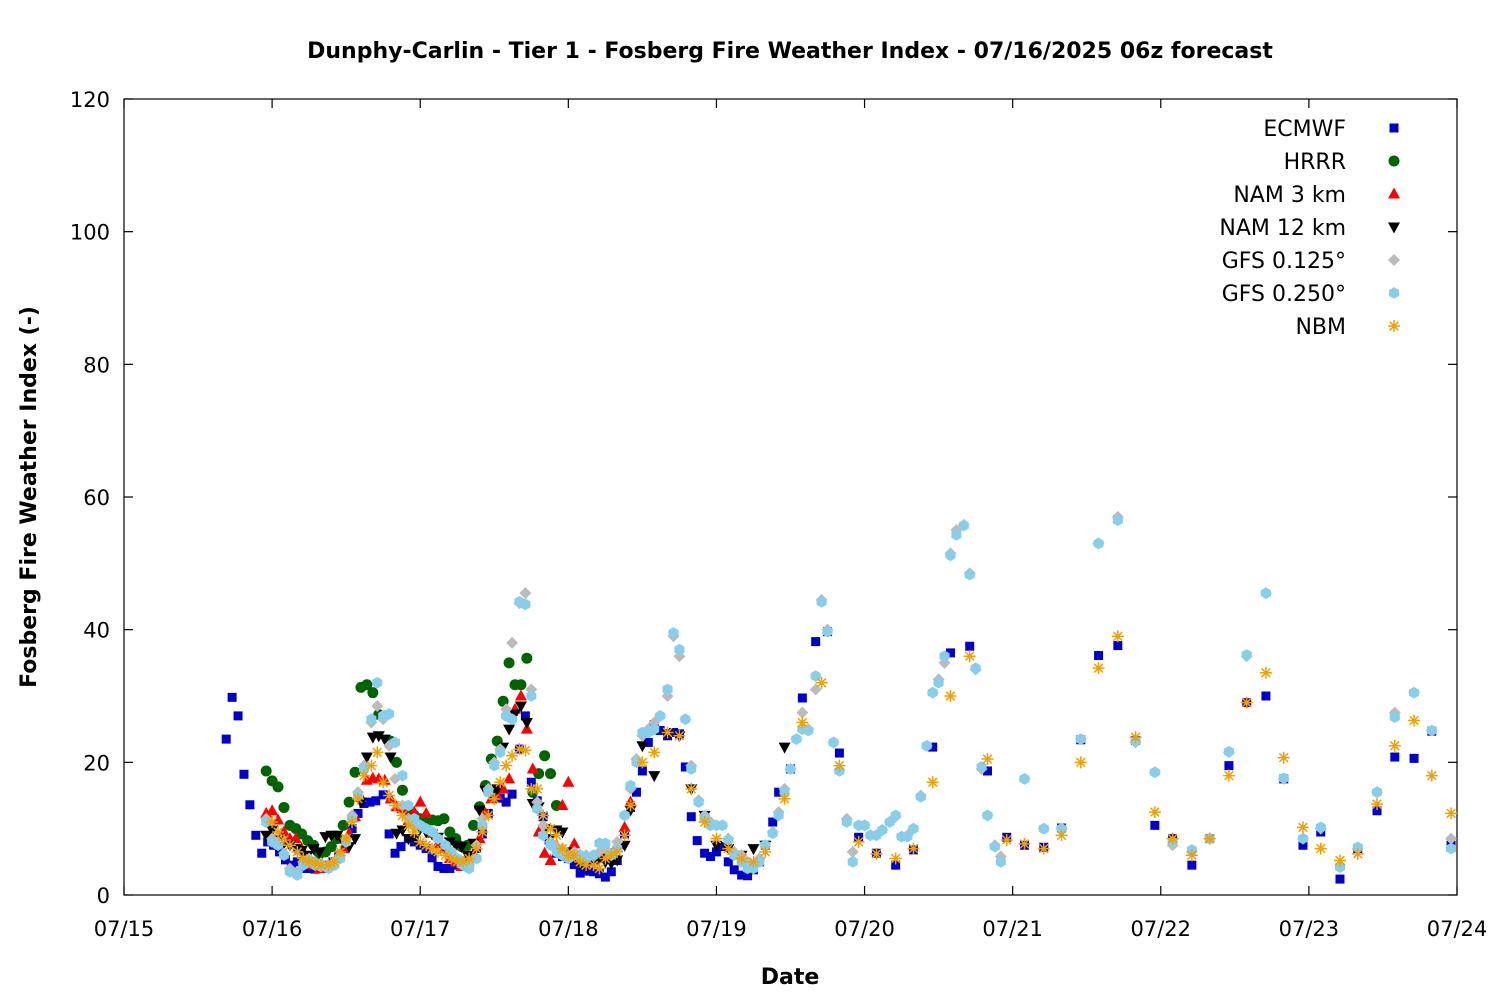 The width and height of the screenshot is (1500, 1000). I want to click on x-tick-label: 07/19, so click(716, 929).